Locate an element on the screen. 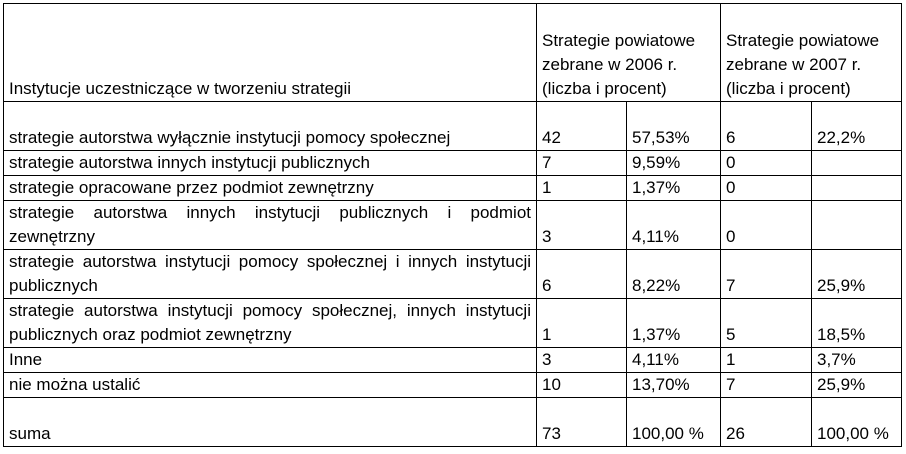 The image size is (906, 454). count-2006: 42 is located at coordinates (581, 126).